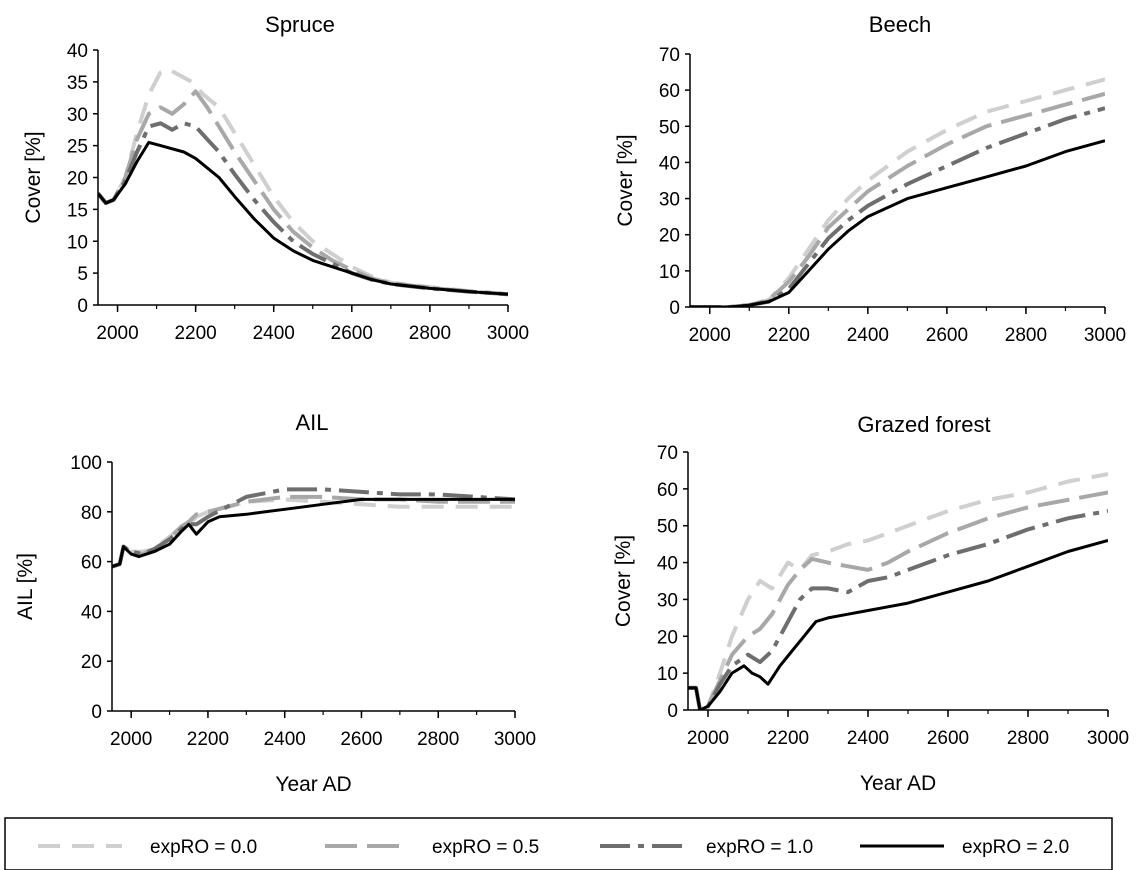  I want to click on chart-title: AIL, so click(311, 422).